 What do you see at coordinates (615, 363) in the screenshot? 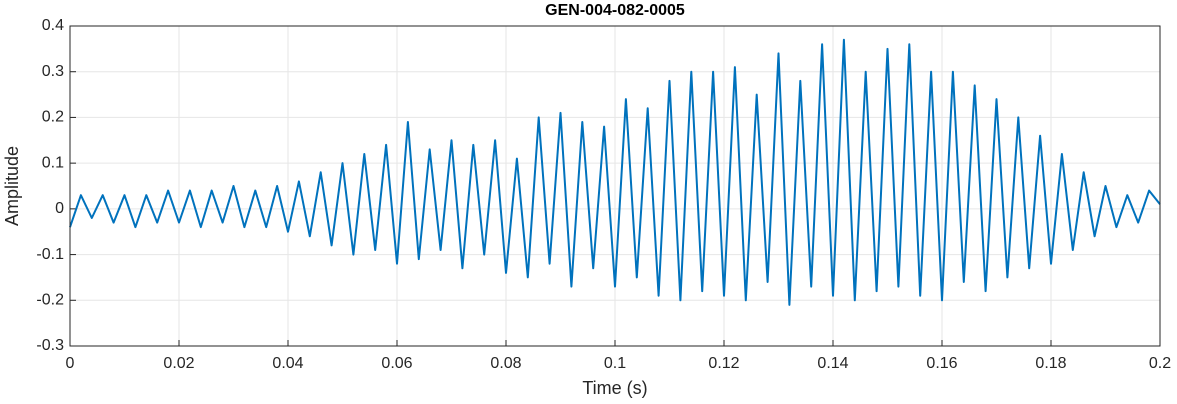
I see `x-tick-label: 0.1` at bounding box center [615, 363].